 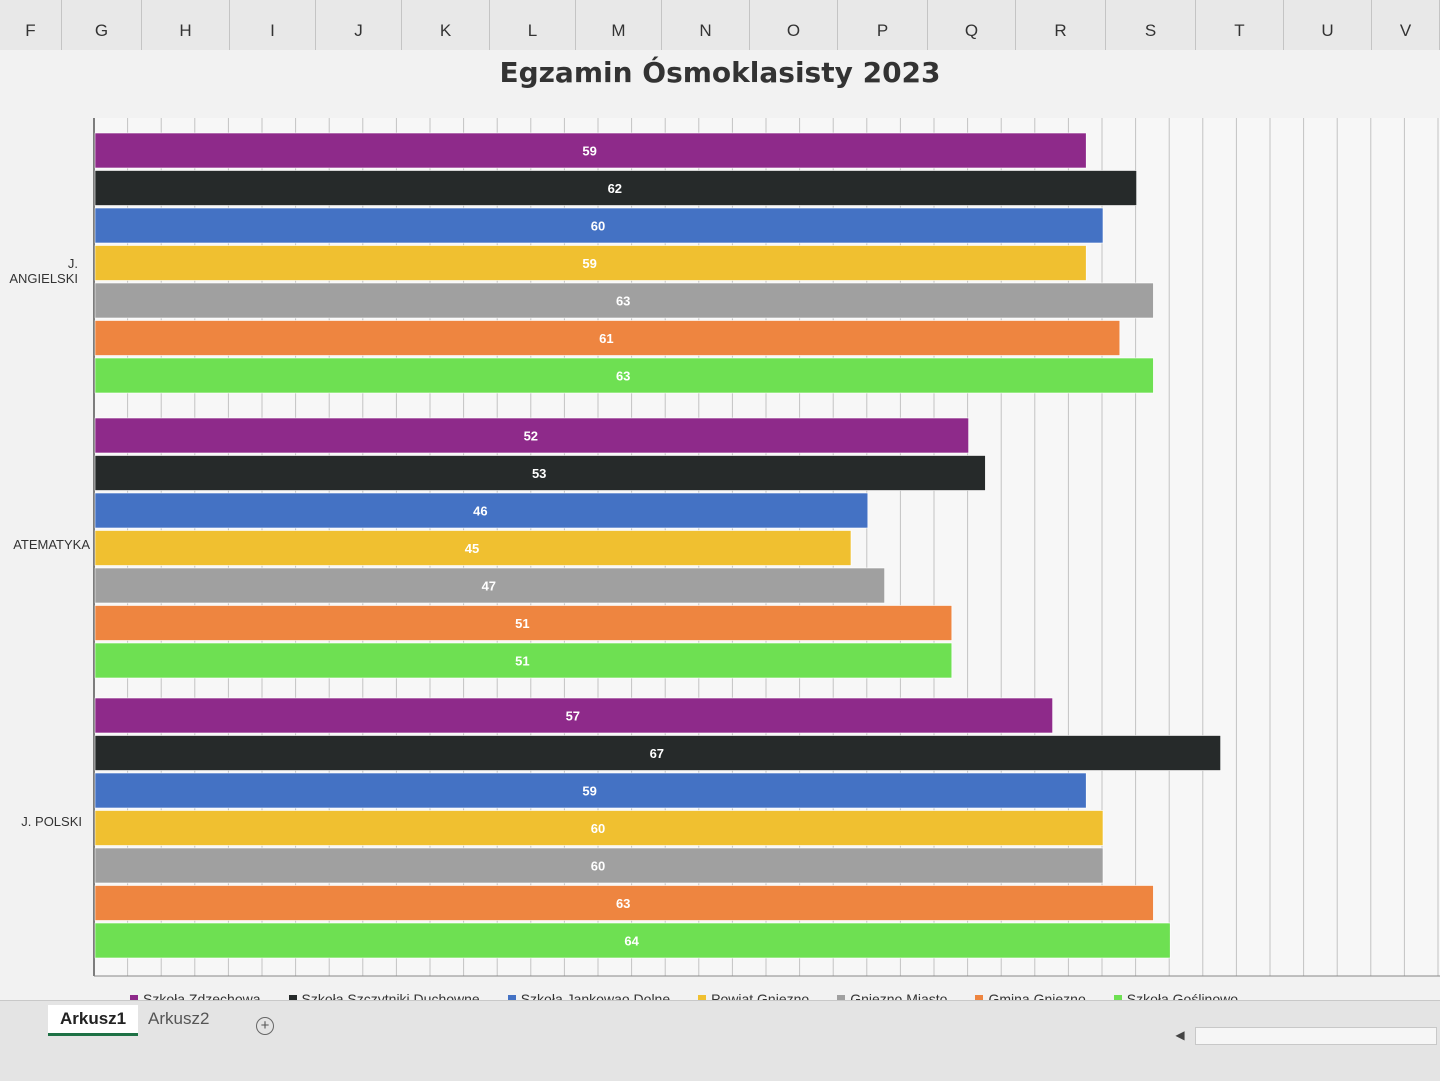 I want to click on data-label: 61, so click(x=606, y=338).